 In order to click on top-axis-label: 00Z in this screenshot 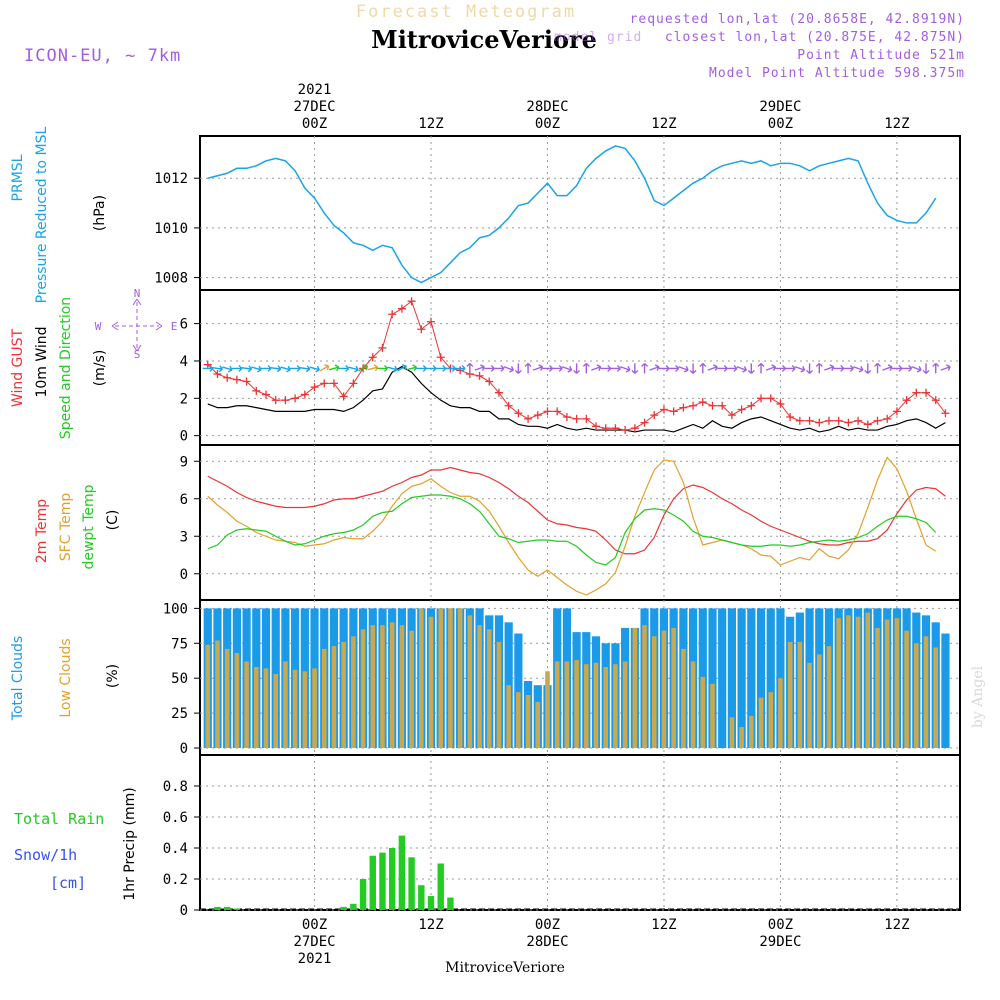, I will do `click(314, 124)`.